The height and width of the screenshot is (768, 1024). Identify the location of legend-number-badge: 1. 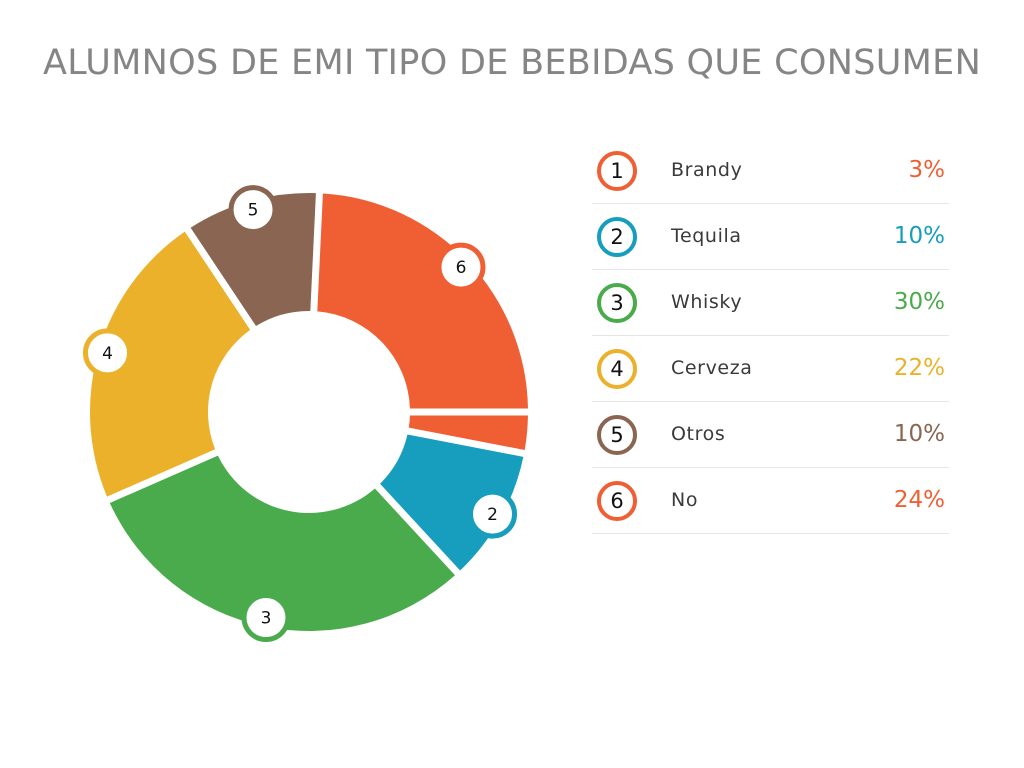
(617, 171).